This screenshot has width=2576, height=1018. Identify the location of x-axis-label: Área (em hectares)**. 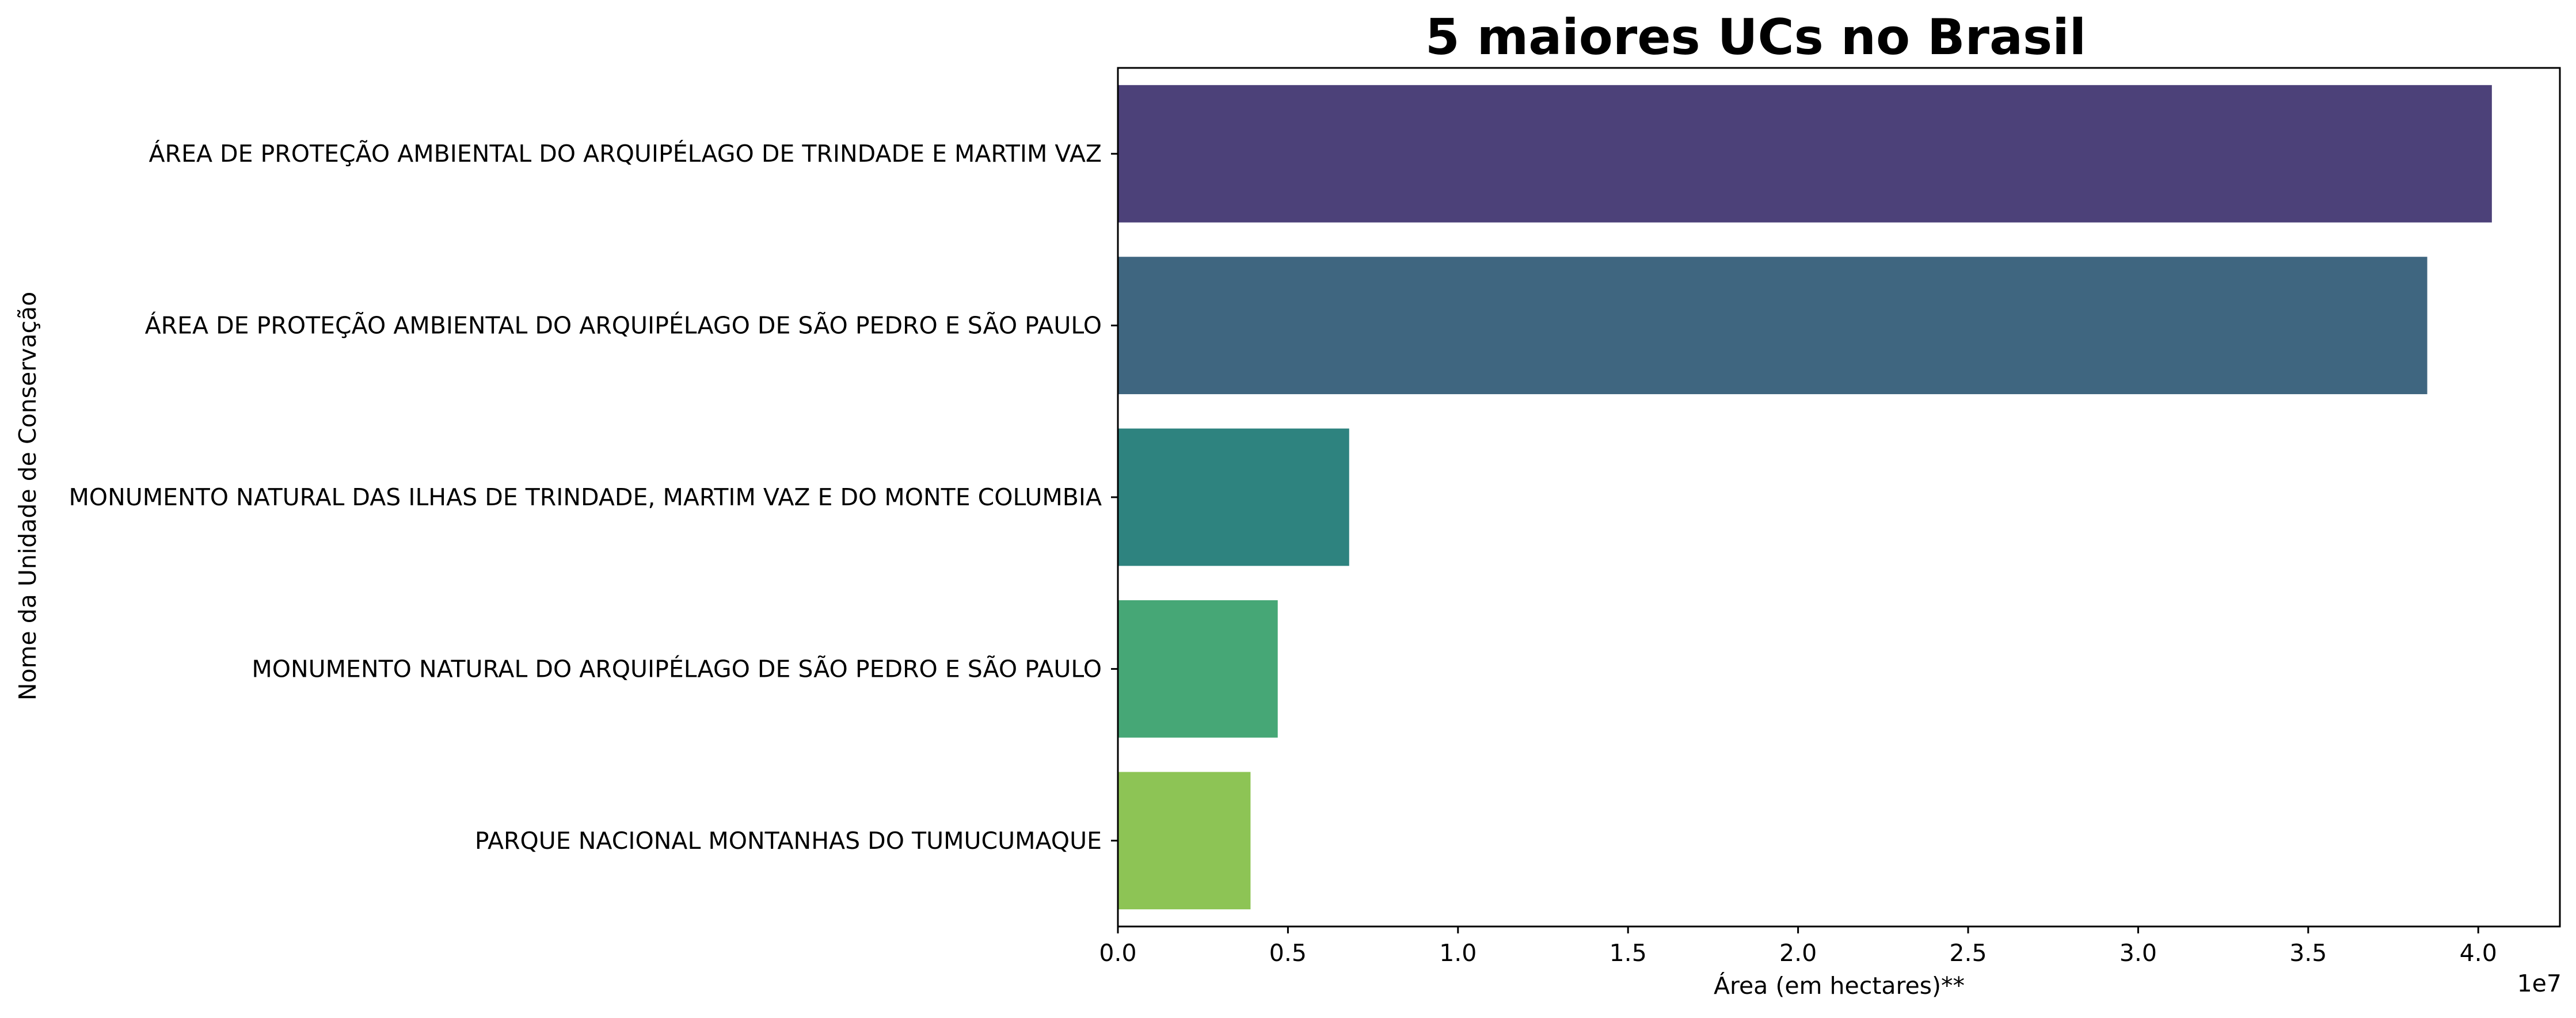
(1840, 986).